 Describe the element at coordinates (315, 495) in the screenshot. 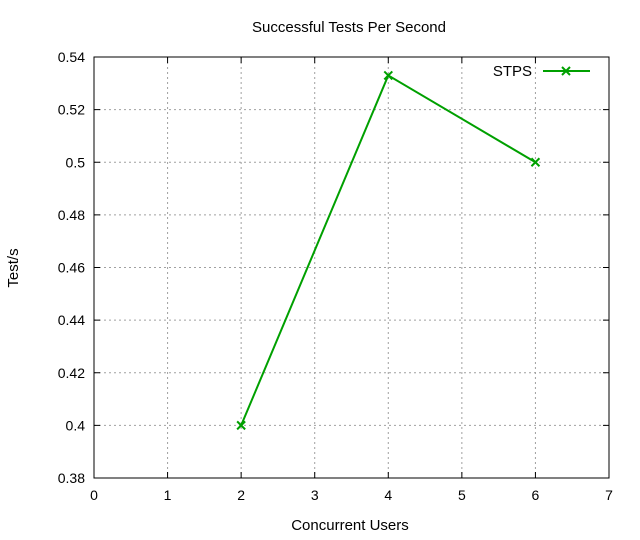

I see `x-tick-label: 3` at that location.